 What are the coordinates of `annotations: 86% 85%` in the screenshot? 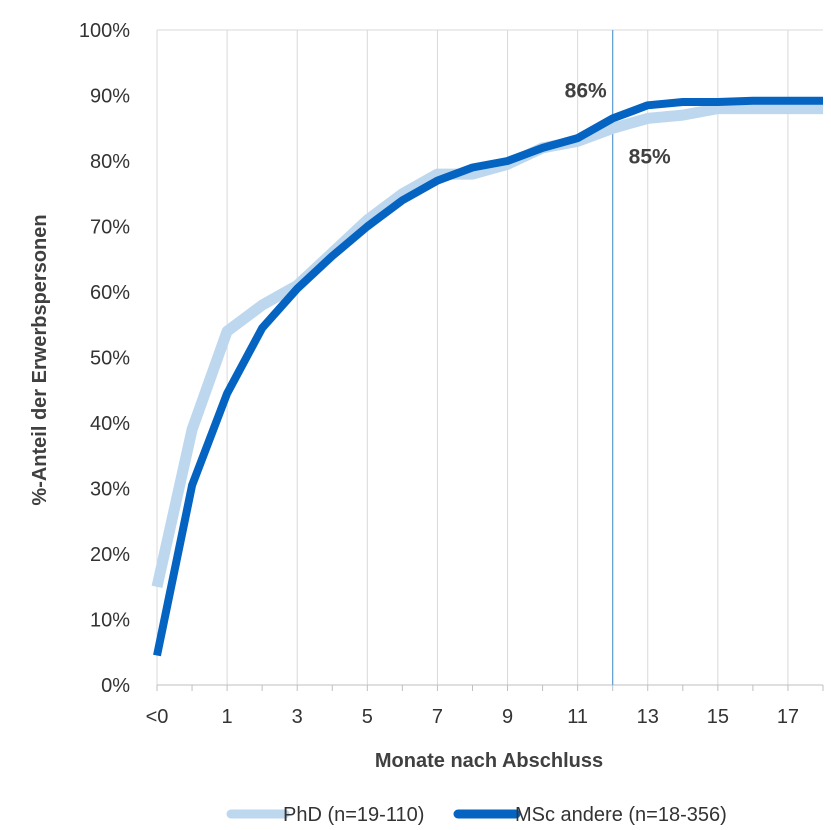 It's located at (618, 123).